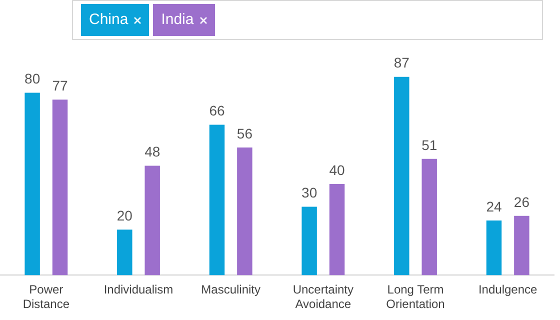 Image resolution: width=560 pixels, height=320 pixels. What do you see at coordinates (60, 86) in the screenshot?
I see `data-label: 77` at bounding box center [60, 86].